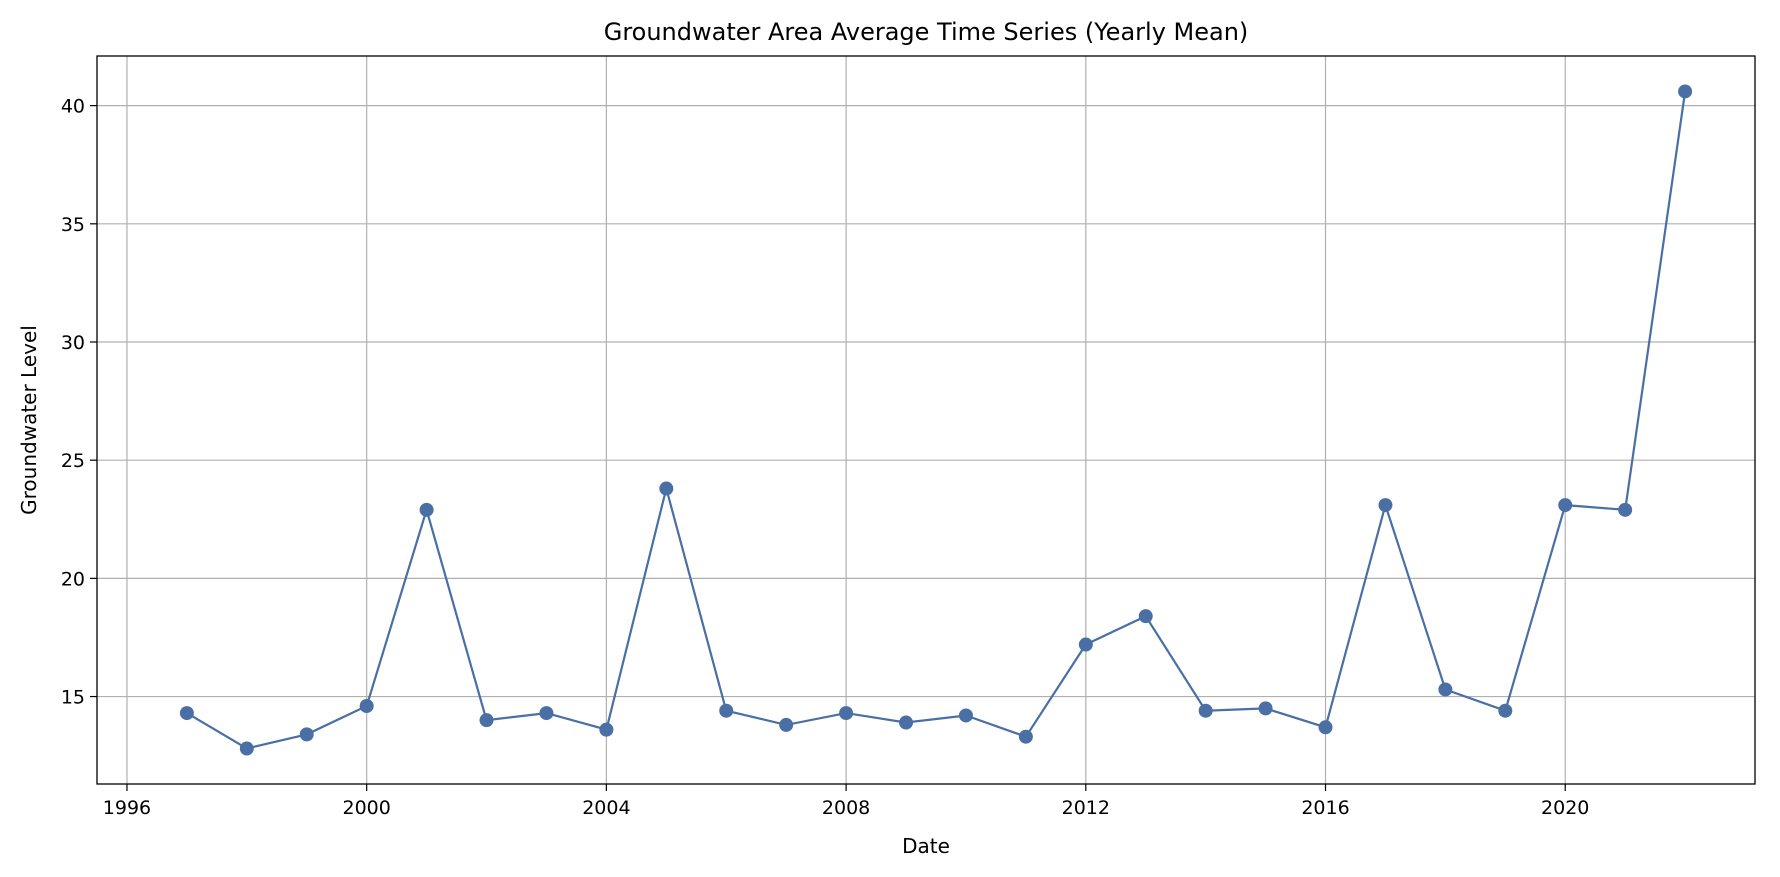 The image size is (1780, 877). I want to click on x-axis: 1996 2000 2004 2008 2012 2016 2020, so click(846, 801).